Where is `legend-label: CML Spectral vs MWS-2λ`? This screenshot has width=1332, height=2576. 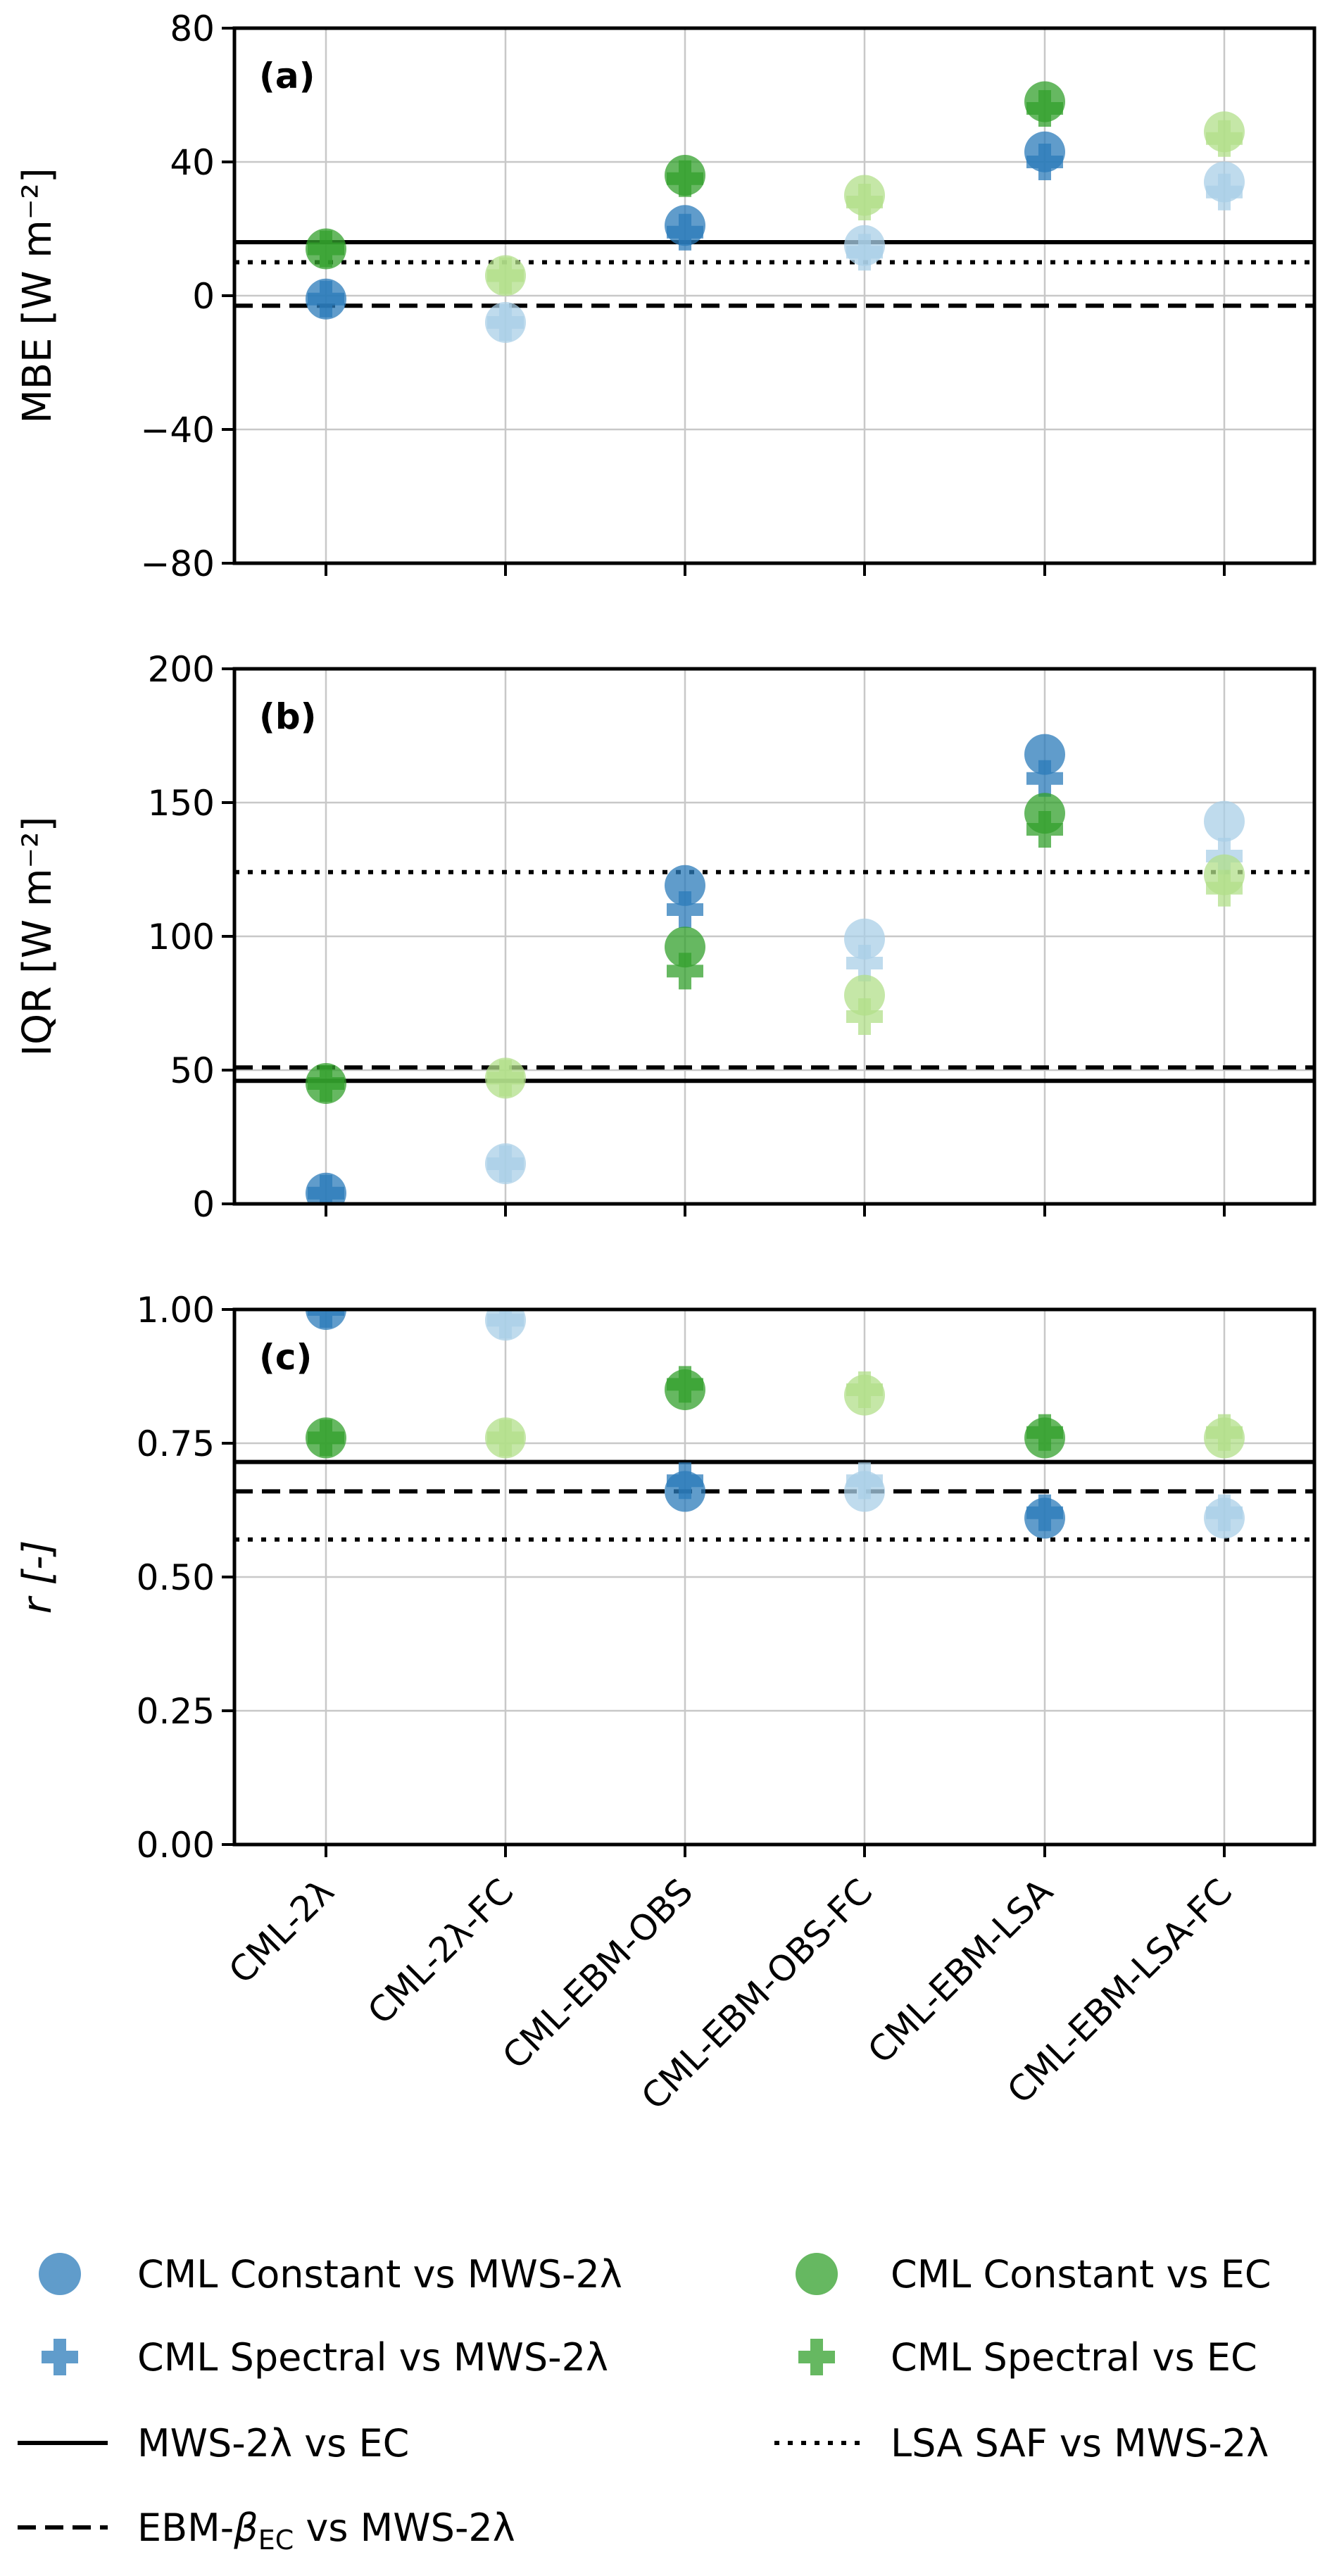 legend-label: CML Spectral vs MWS-2λ is located at coordinates (372, 2358).